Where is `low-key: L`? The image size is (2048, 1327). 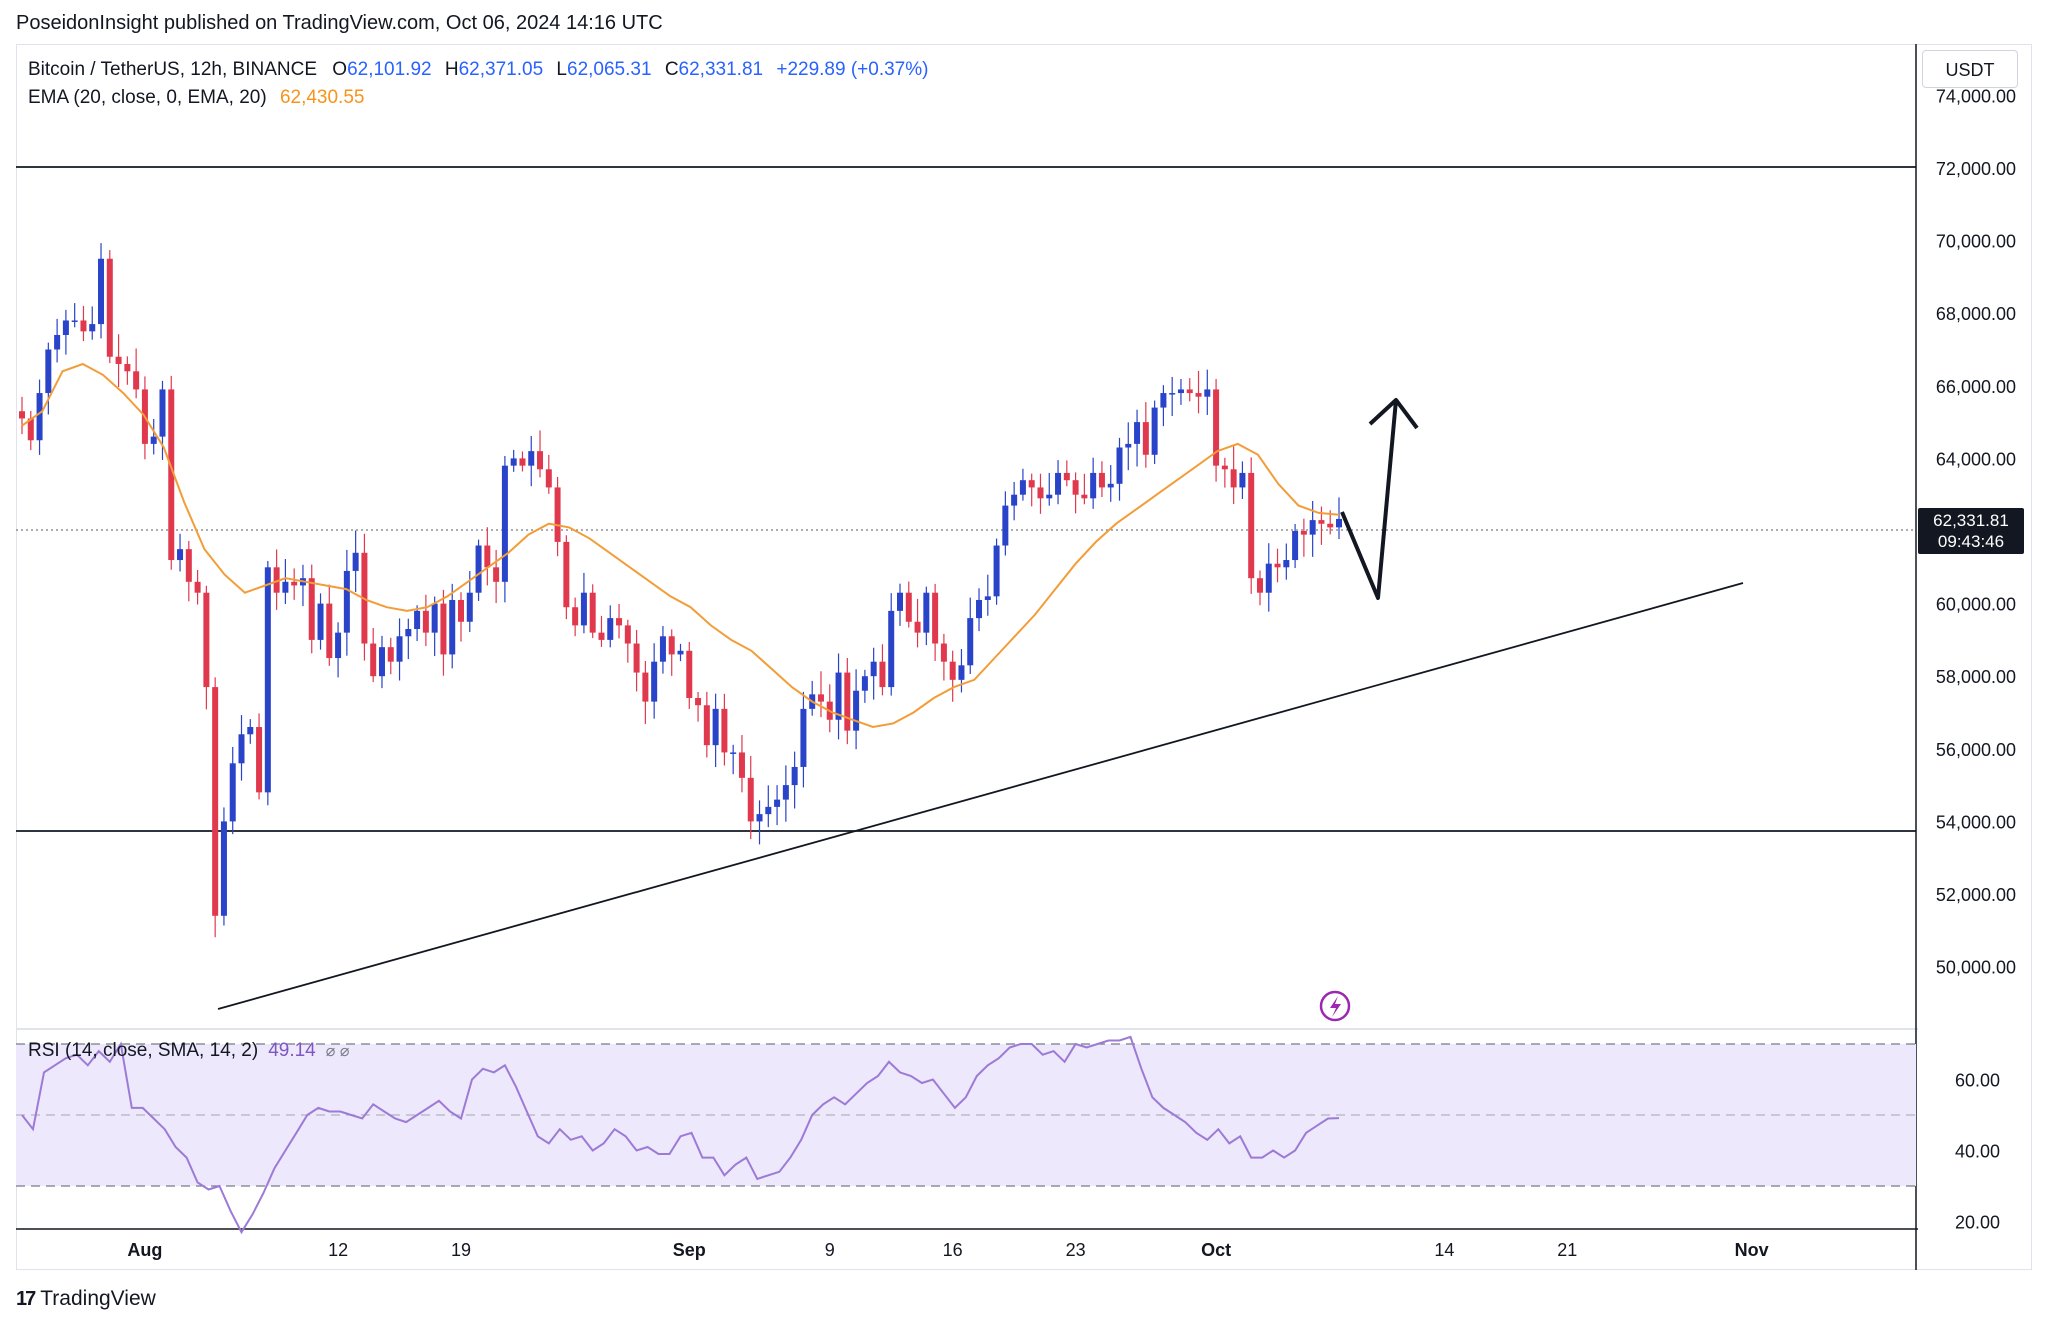
low-key: L is located at coordinates (561, 69).